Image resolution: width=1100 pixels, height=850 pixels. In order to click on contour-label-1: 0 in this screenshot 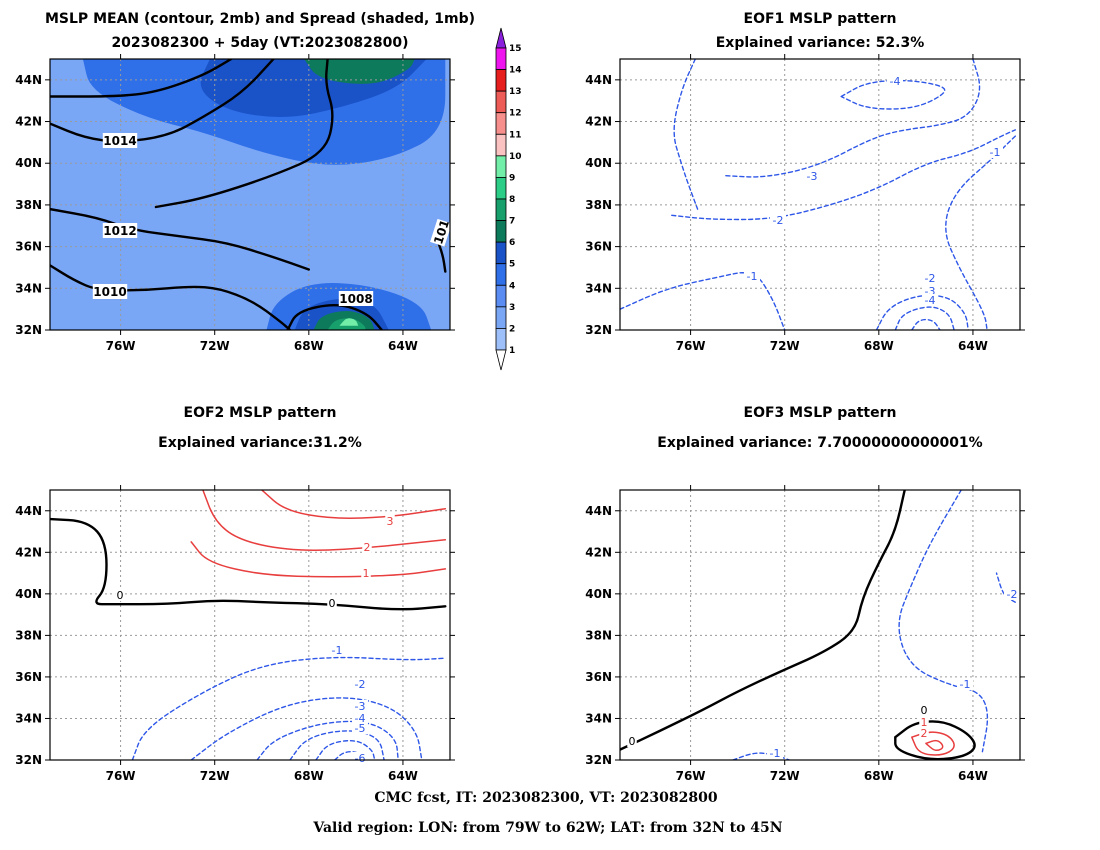, I will do `click(924, 710)`.